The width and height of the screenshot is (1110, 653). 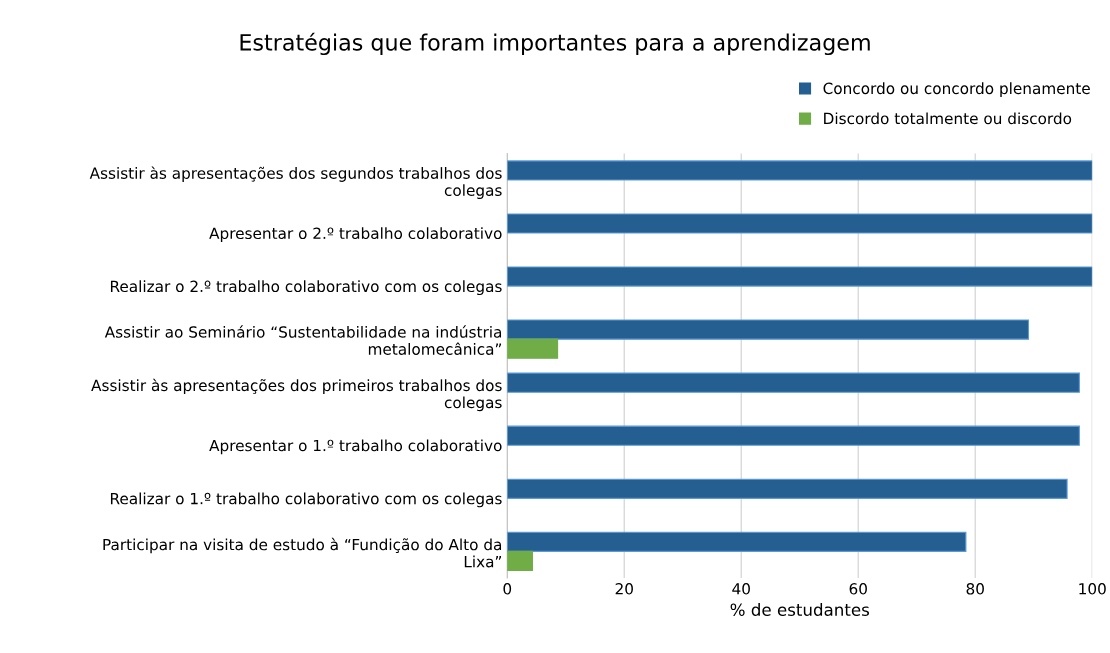 I want to click on x-axis-title: % de estudantes, so click(x=800, y=610).